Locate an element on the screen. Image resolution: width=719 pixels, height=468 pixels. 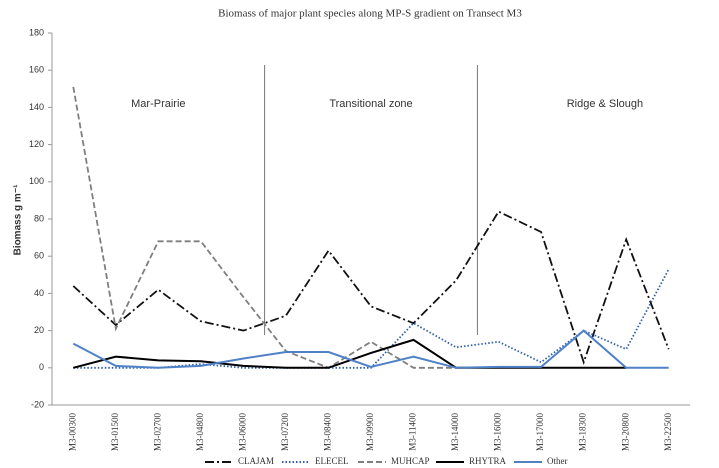
x-tick-label: M3-02700 is located at coordinates (157, 432).